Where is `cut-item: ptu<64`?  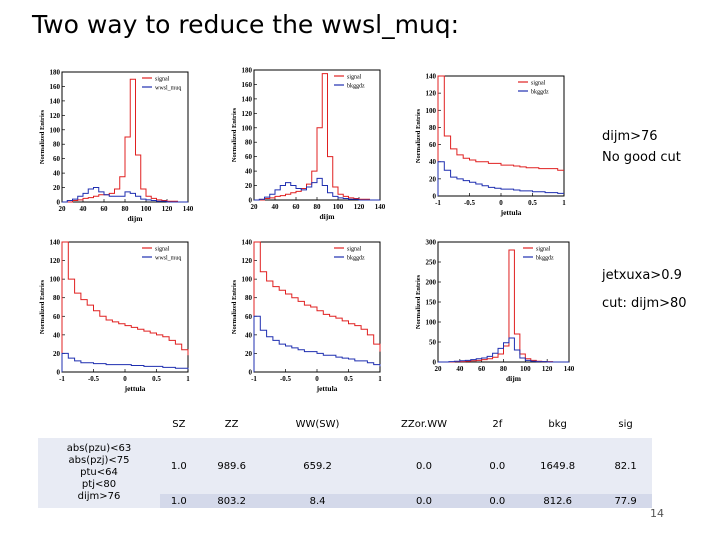
cut-item: ptu<64 is located at coordinates (99, 472).